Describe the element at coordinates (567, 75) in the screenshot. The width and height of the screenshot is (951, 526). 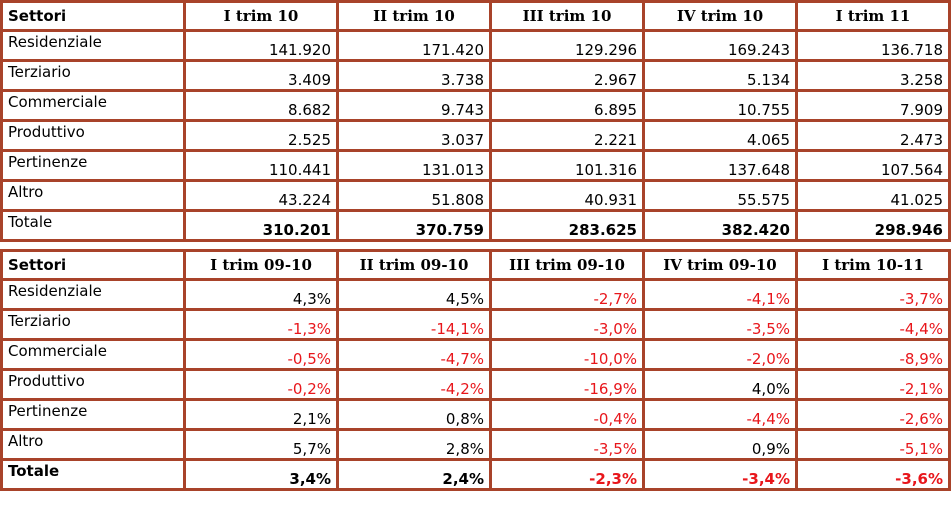
I see `value-cell: 2.967` at that location.